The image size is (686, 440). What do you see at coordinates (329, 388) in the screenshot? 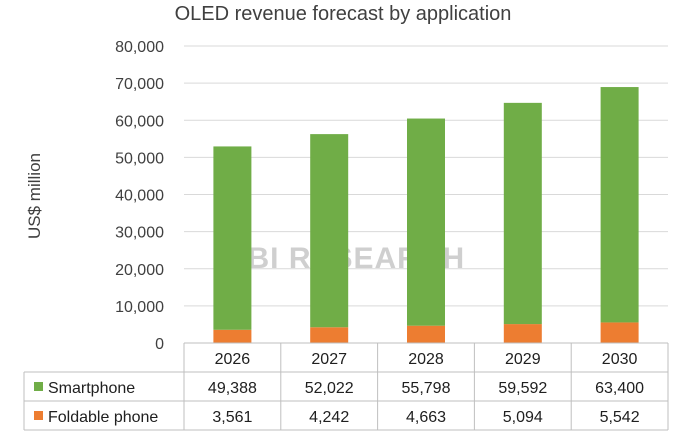
I see `data-label: 52,022` at bounding box center [329, 388].